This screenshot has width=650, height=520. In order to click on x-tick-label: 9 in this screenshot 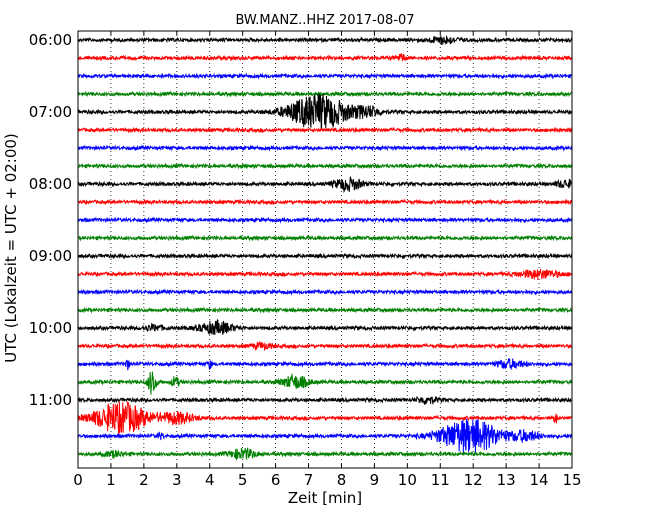, I will do `click(375, 480)`.